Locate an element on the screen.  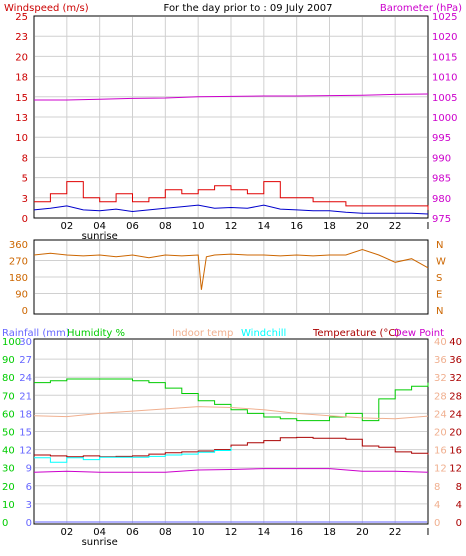
temperature-tick-label: 28 is located at coordinates (455, 396).